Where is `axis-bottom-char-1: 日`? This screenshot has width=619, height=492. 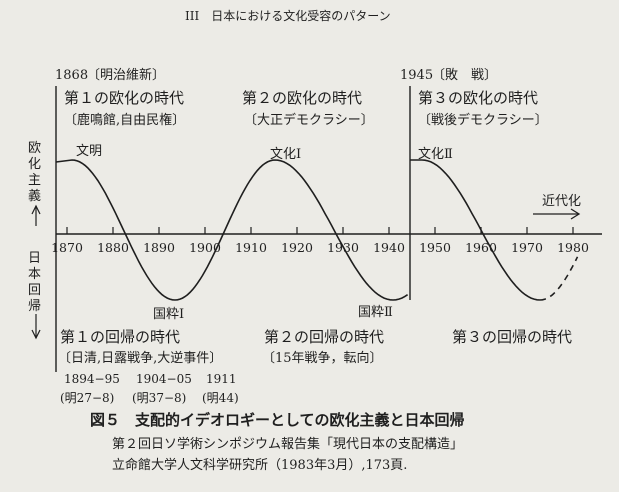
axis-bottom-char-1: 日 is located at coordinates (34, 258).